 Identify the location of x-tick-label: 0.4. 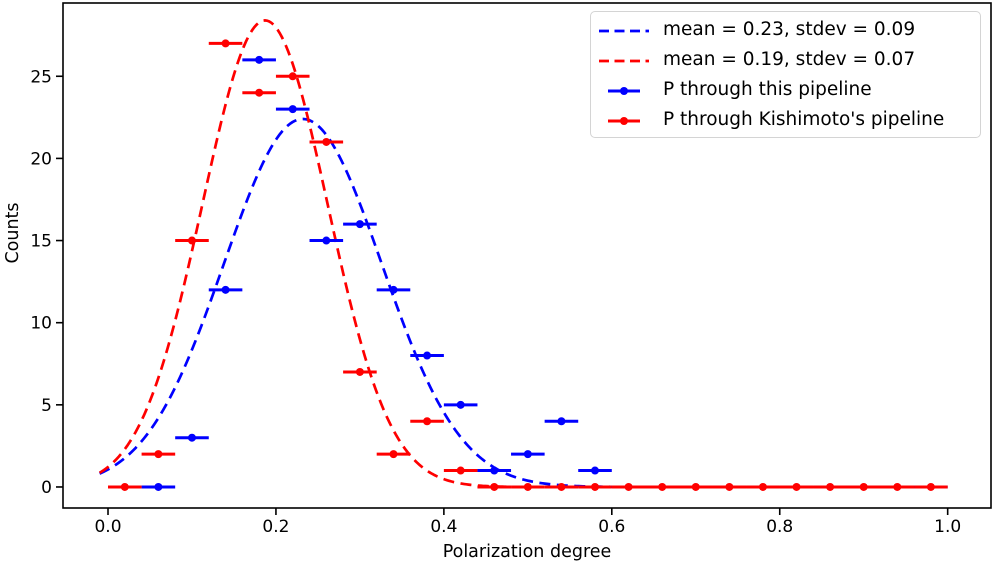
(443, 527).